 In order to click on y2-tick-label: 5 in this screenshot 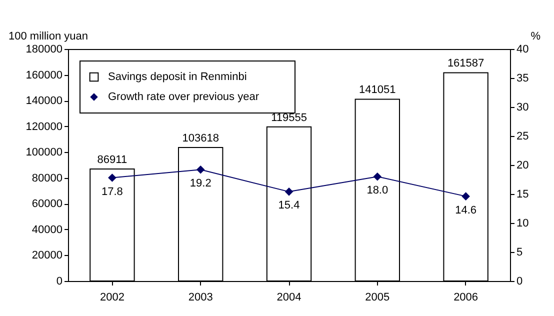, I will do `click(519, 252)`.